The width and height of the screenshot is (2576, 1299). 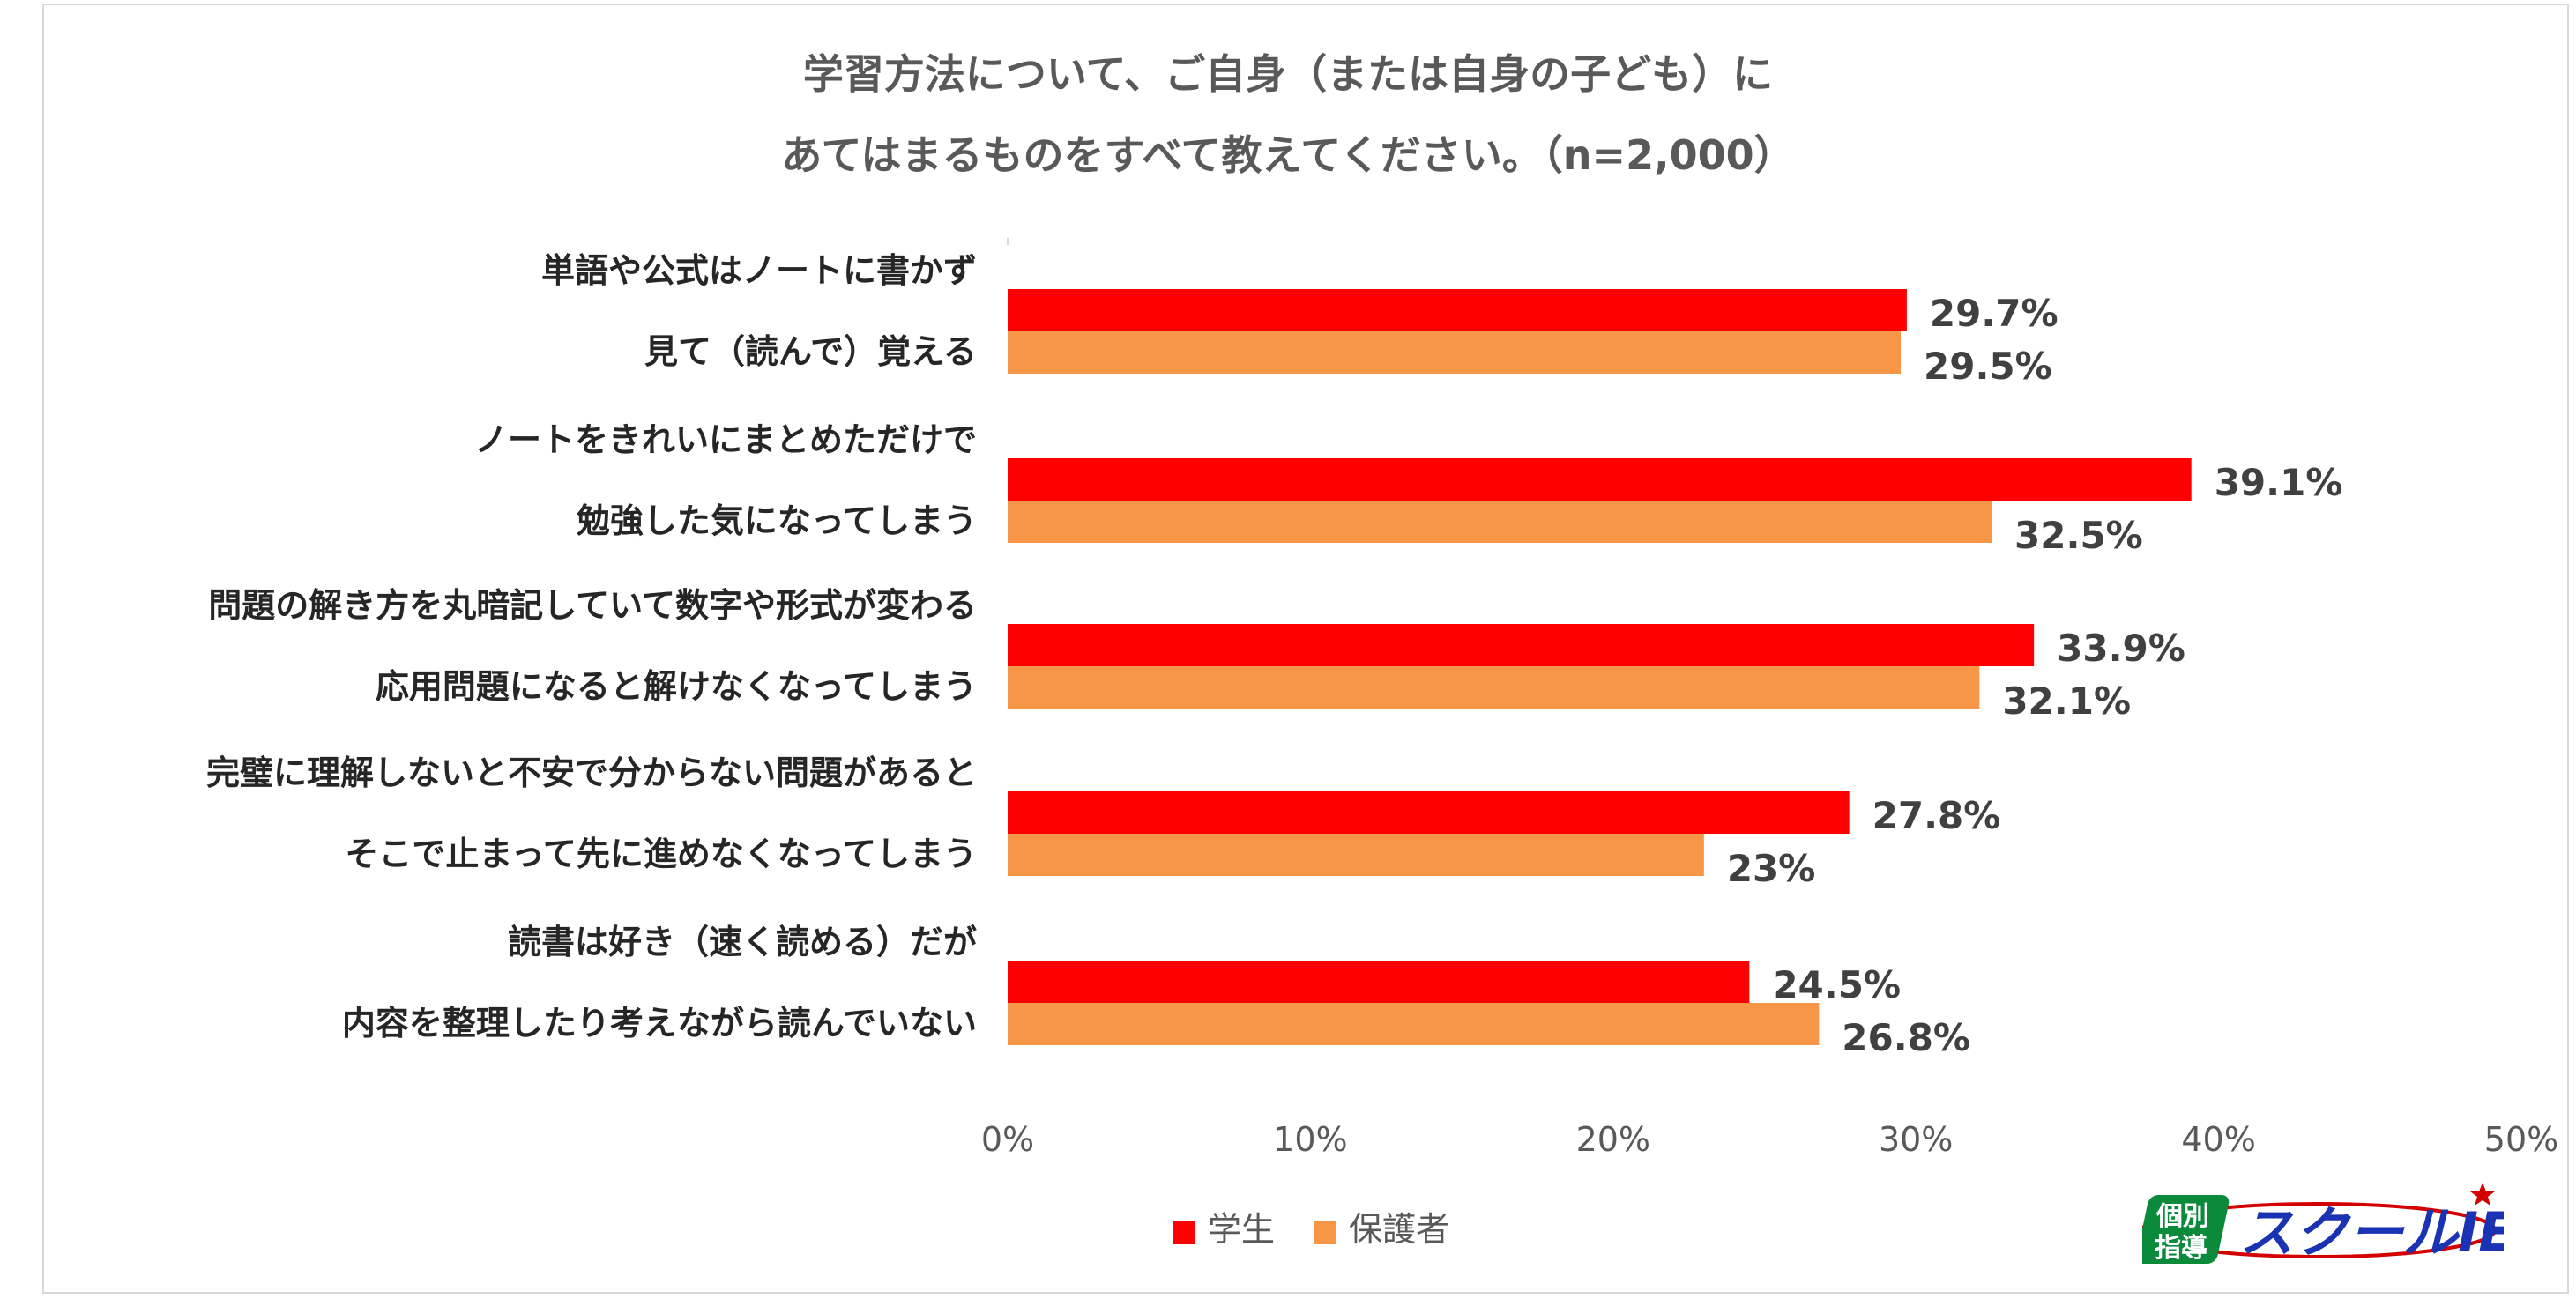 What do you see at coordinates (592, 772) in the screenshot?
I see `category-label: 完璧に理解しないと不安で分からない問題があると` at bounding box center [592, 772].